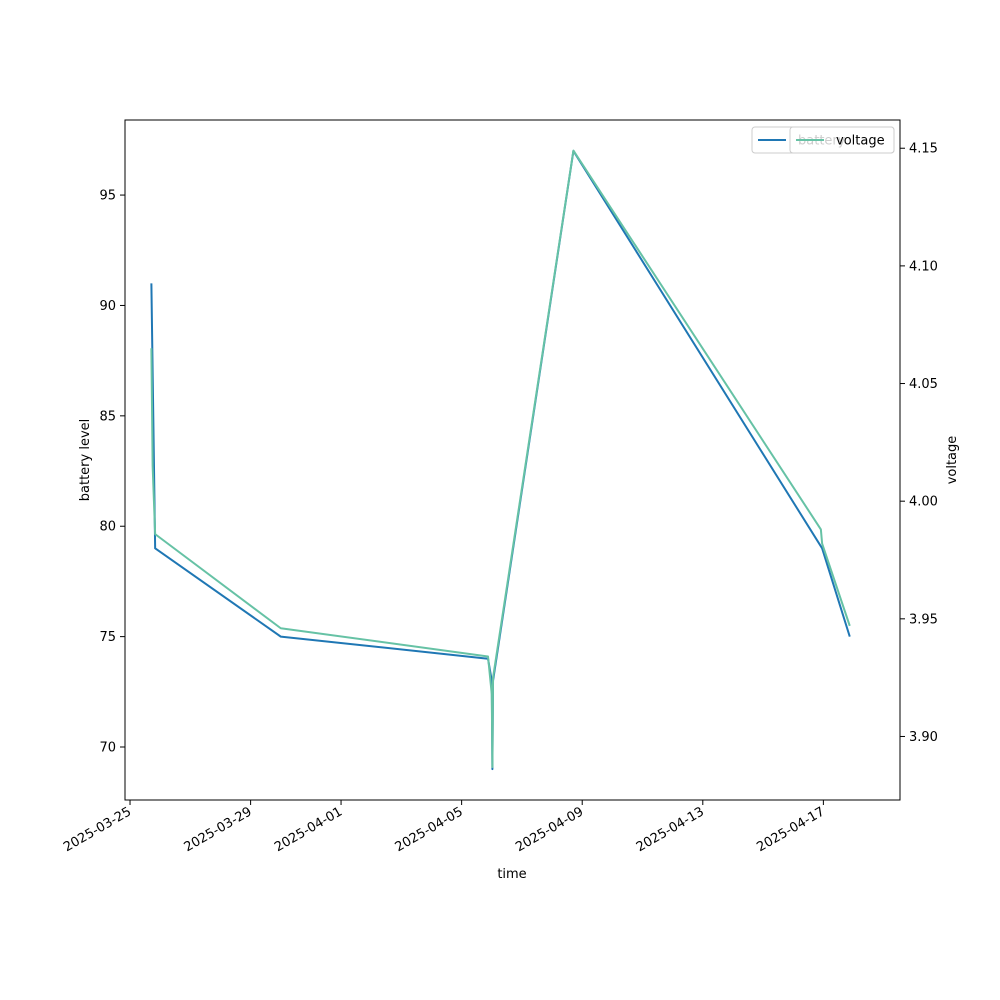 The height and width of the screenshot is (1000, 1000). What do you see at coordinates (923, 384) in the screenshot?
I see `y-right-tick-label: 4.05` at bounding box center [923, 384].